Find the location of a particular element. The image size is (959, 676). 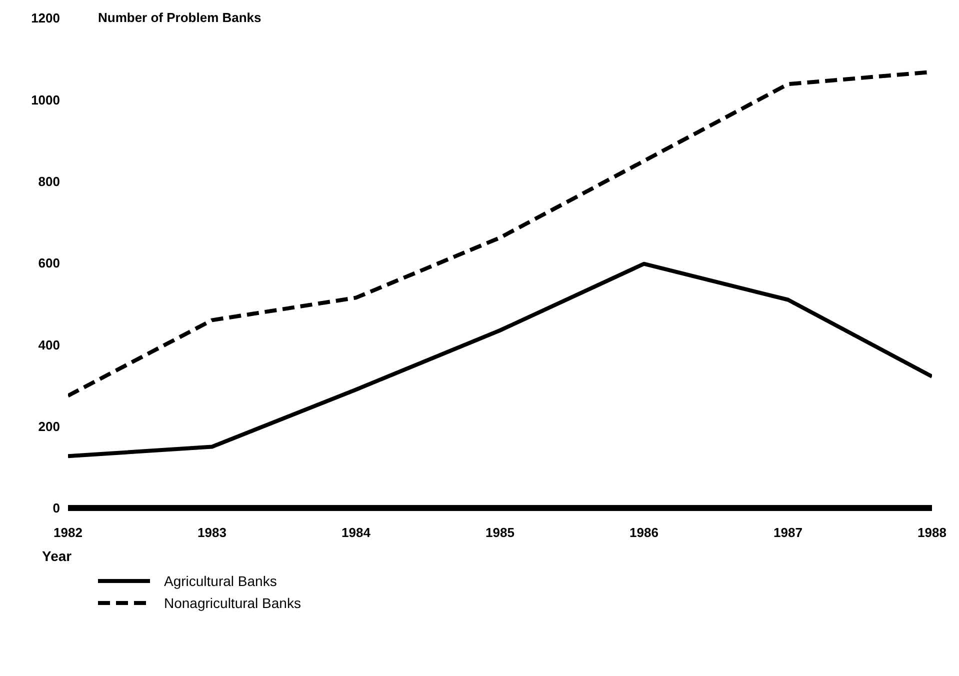

y-tick-label: 200 is located at coordinates (49, 426).